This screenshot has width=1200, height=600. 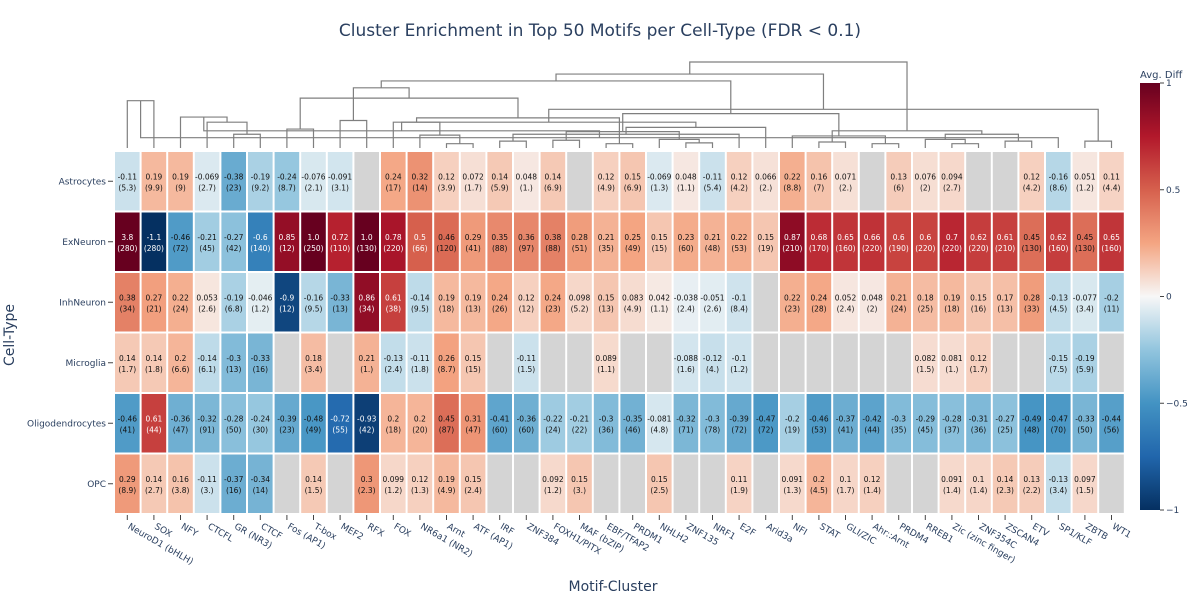 What do you see at coordinates (1085, 418) in the screenshot?
I see `cell-value-label: -0.33` at bounding box center [1085, 418].